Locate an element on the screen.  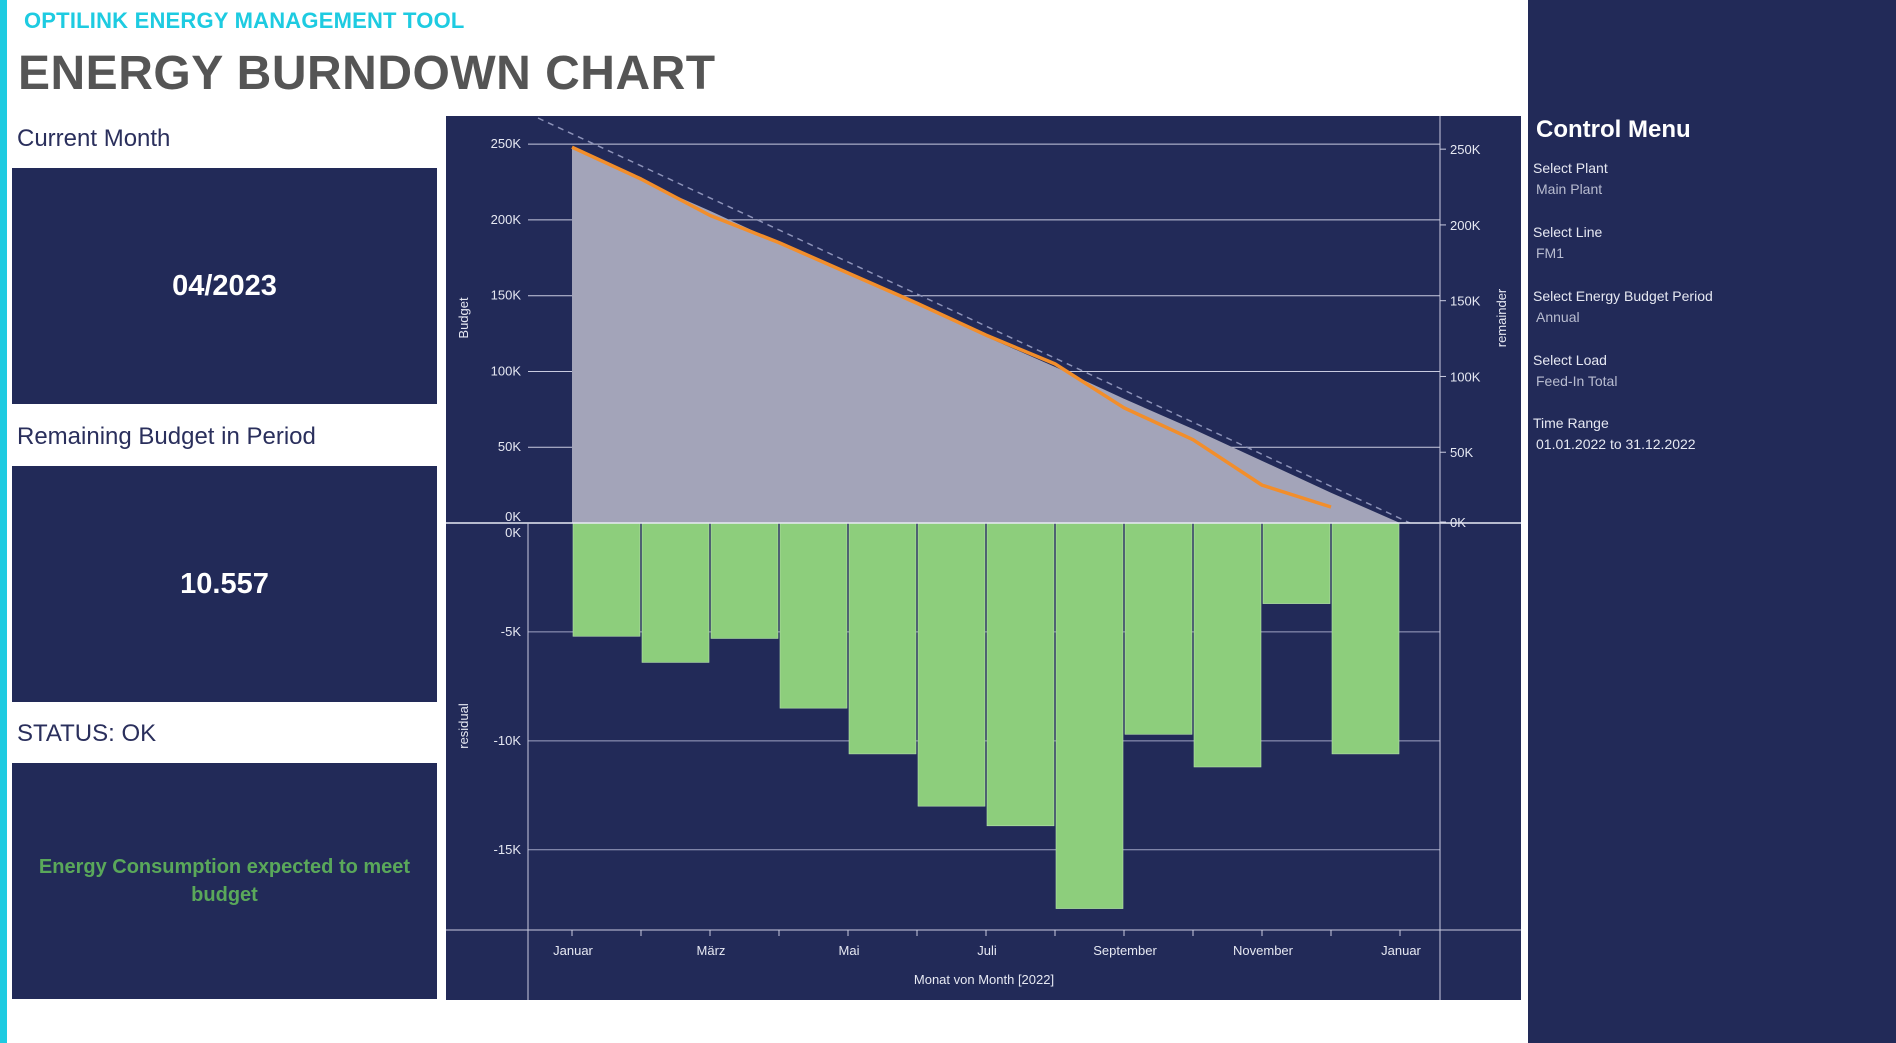
bottom-tick-label: 0K is located at coordinates (513, 532).